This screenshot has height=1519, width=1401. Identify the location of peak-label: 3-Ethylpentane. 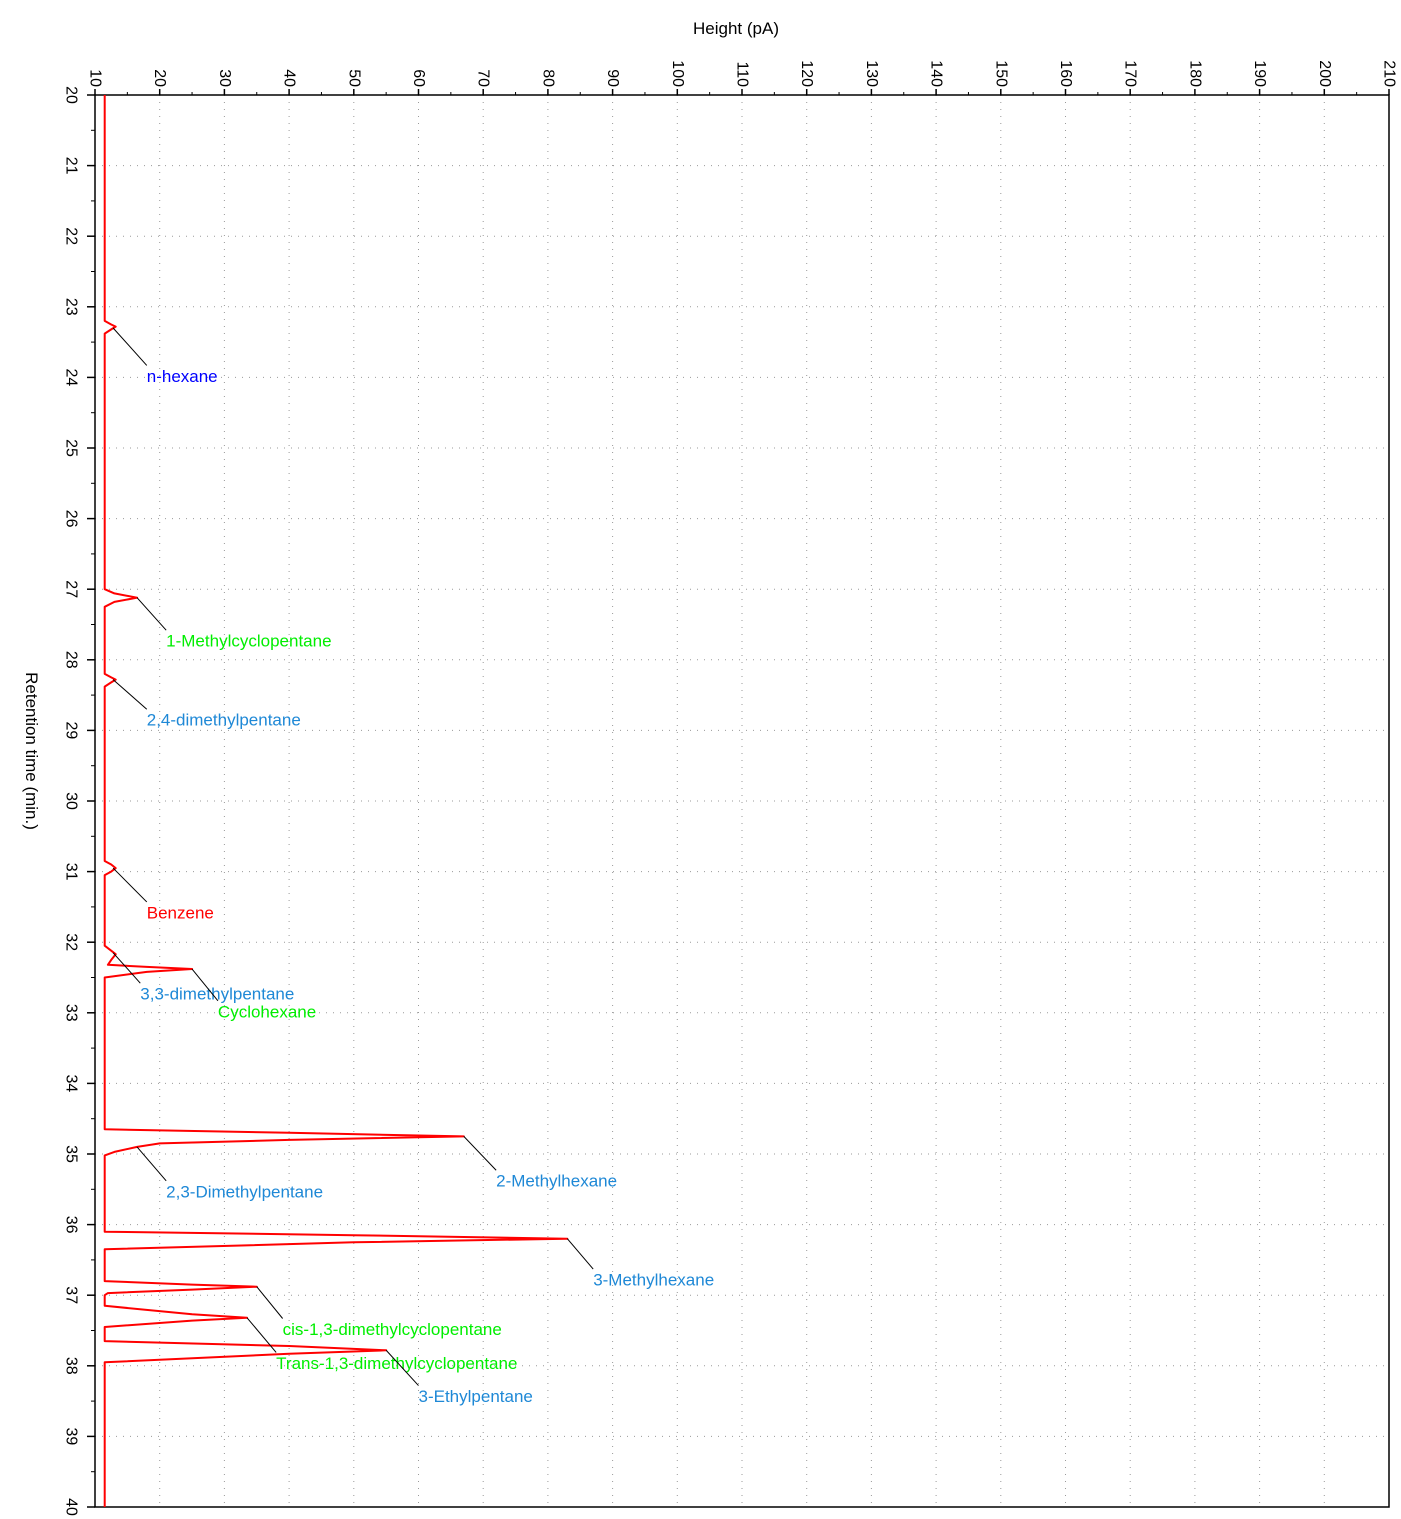
(476, 1396).